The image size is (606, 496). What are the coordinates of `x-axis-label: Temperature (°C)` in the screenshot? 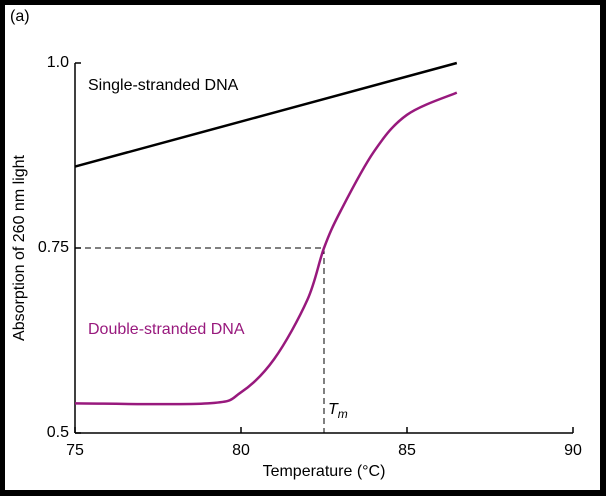 It's located at (324, 471).